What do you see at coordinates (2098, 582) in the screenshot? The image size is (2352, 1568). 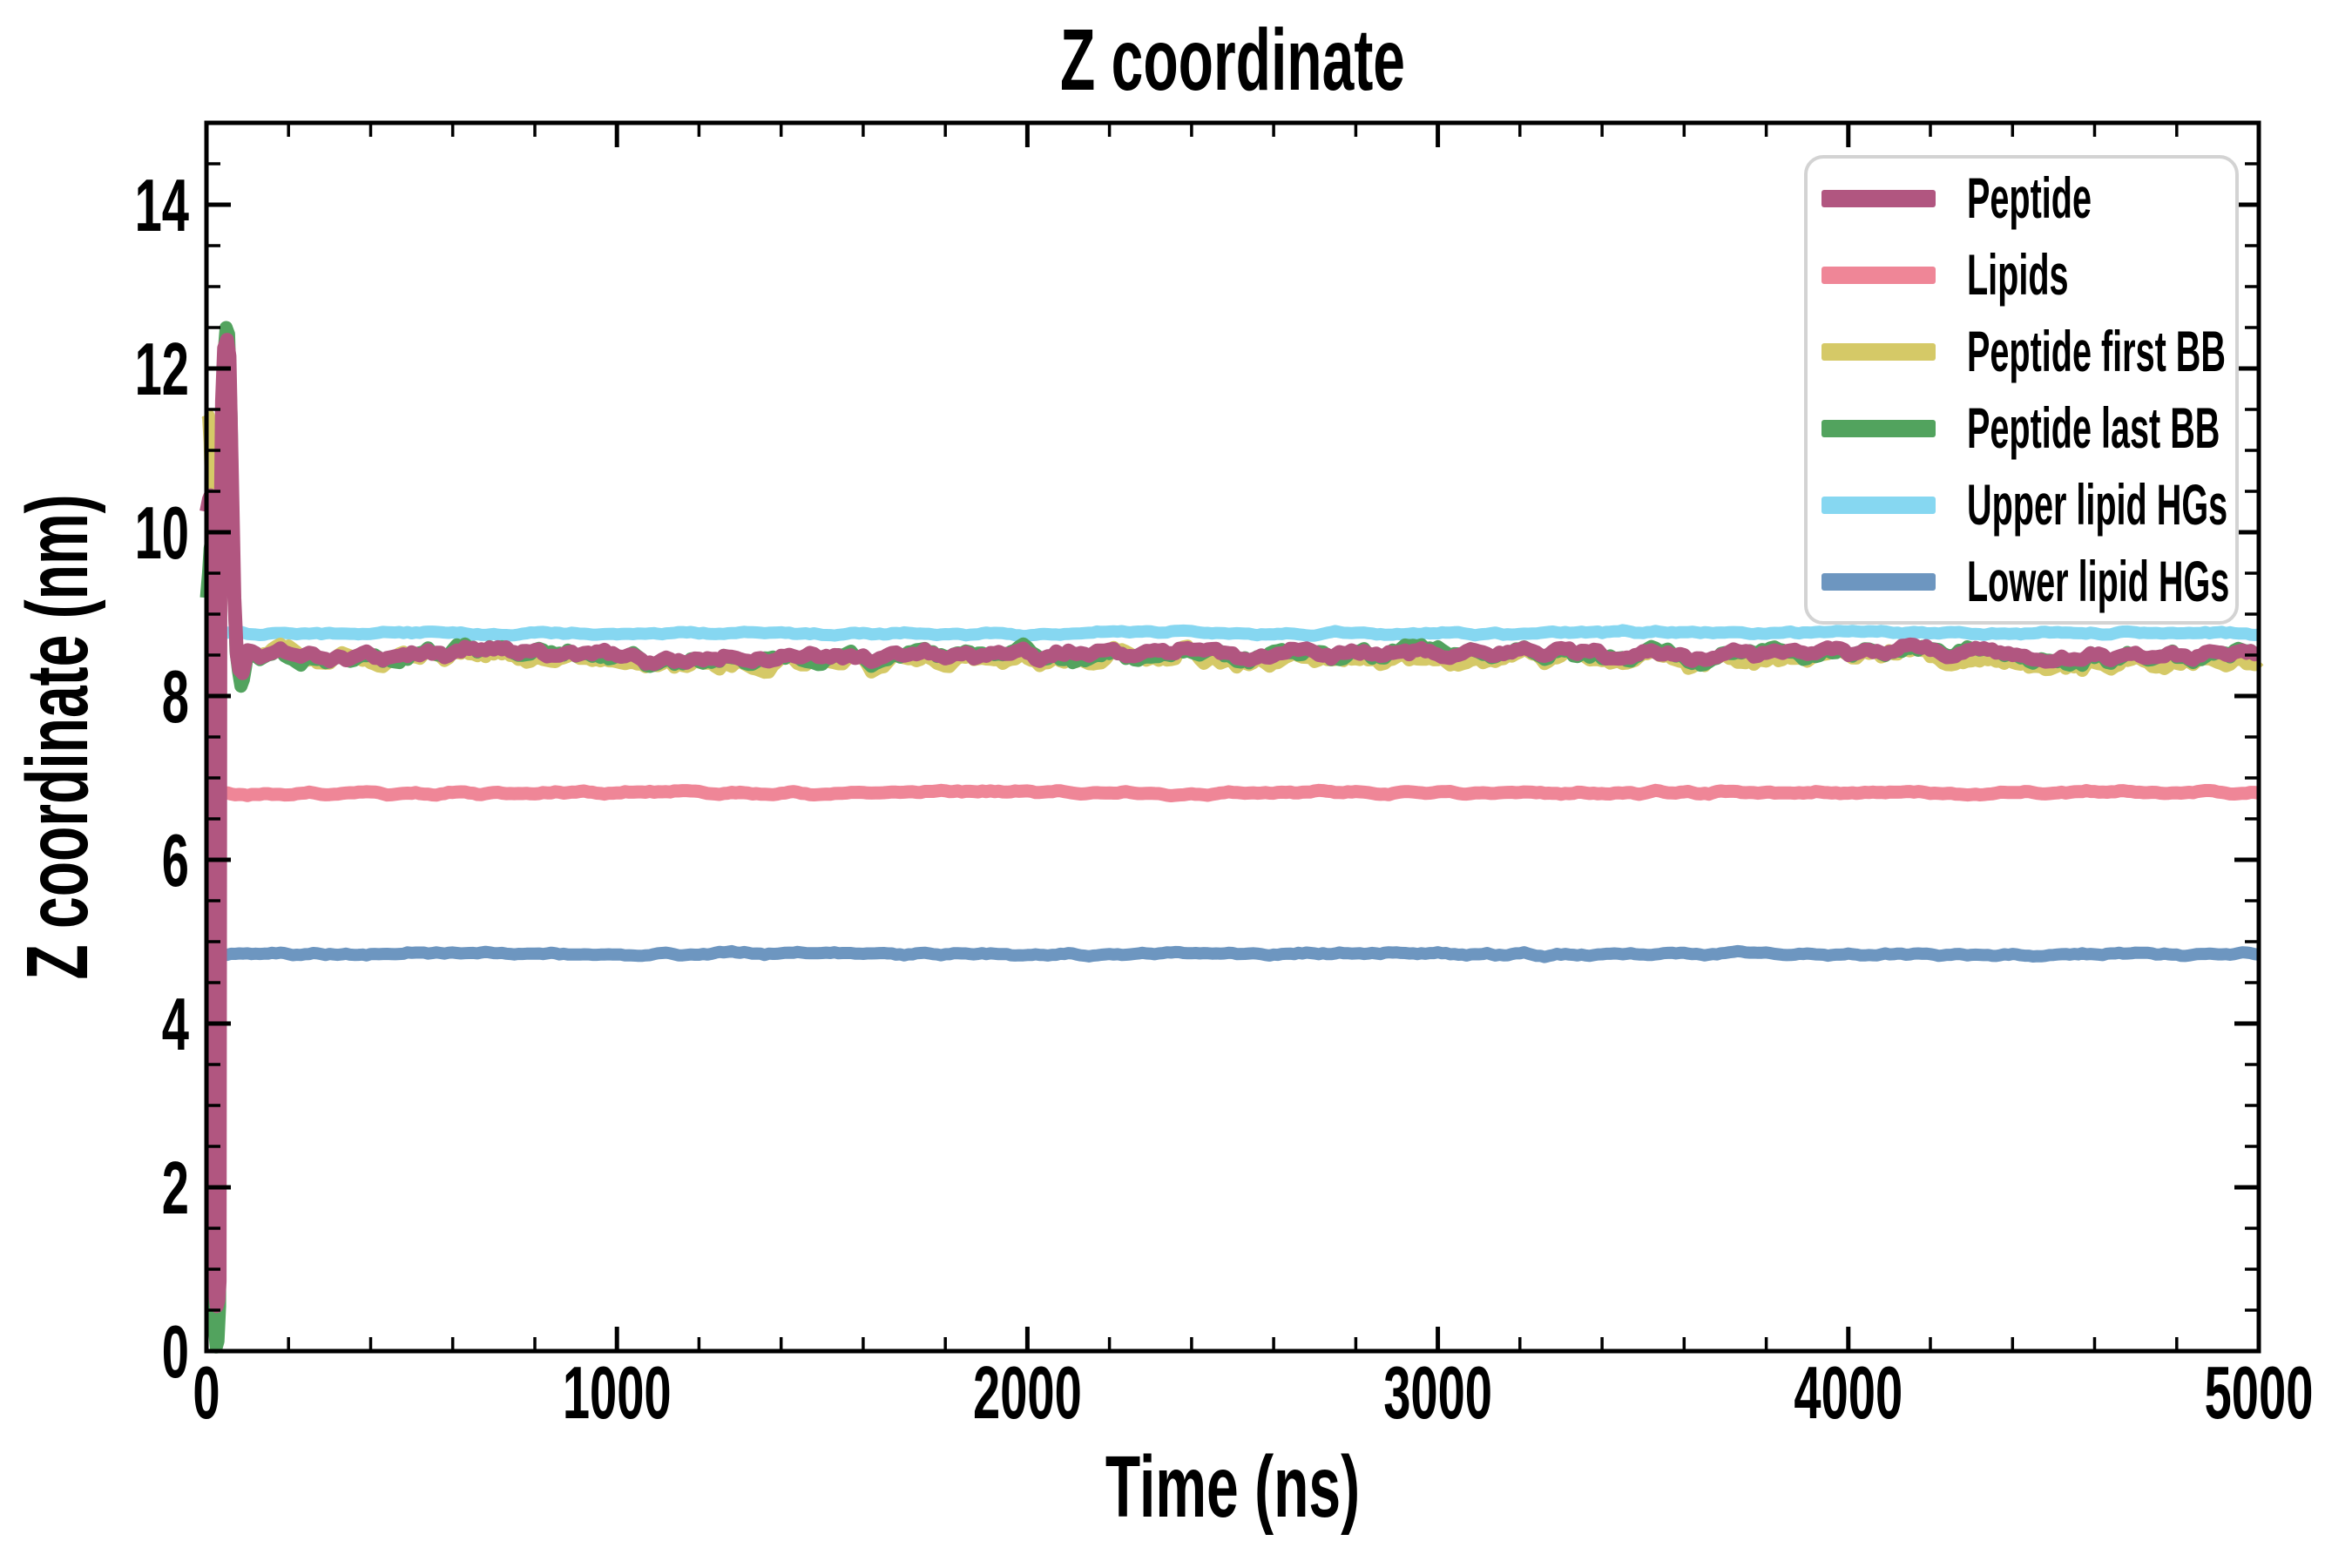 I see `legend-label-lower-lipid-hgs: Lower lipid HGs` at bounding box center [2098, 582].